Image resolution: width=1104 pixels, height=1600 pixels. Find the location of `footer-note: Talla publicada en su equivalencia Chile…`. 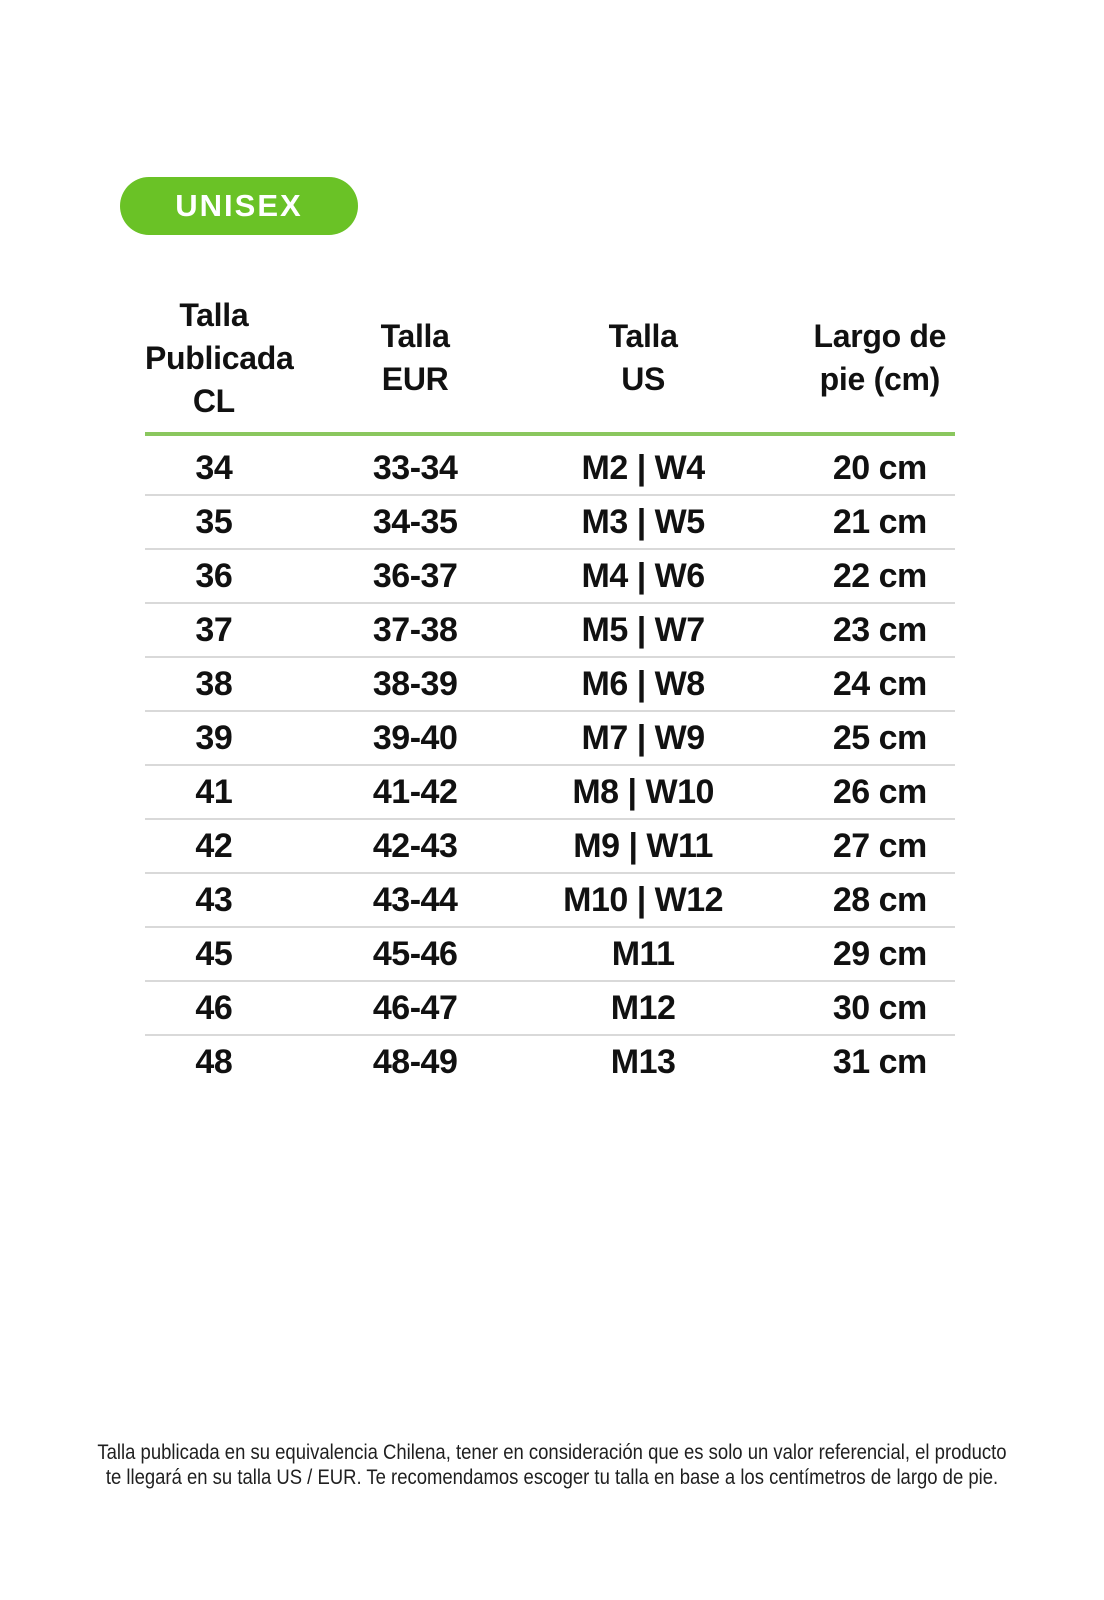

footer-note: Talla publicada en su equivalencia Chile… is located at coordinates (552, 1465).